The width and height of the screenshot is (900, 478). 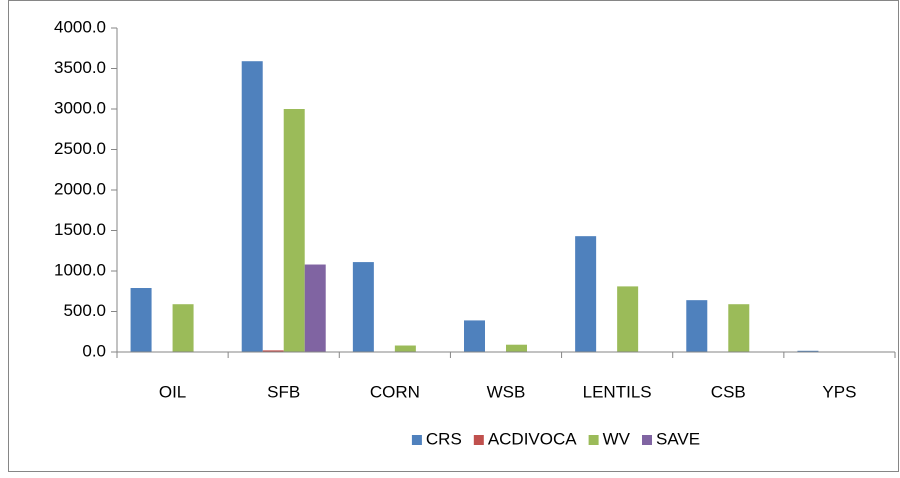 What do you see at coordinates (84, 310) in the screenshot?
I see `y-tick-label: 500.0` at bounding box center [84, 310].